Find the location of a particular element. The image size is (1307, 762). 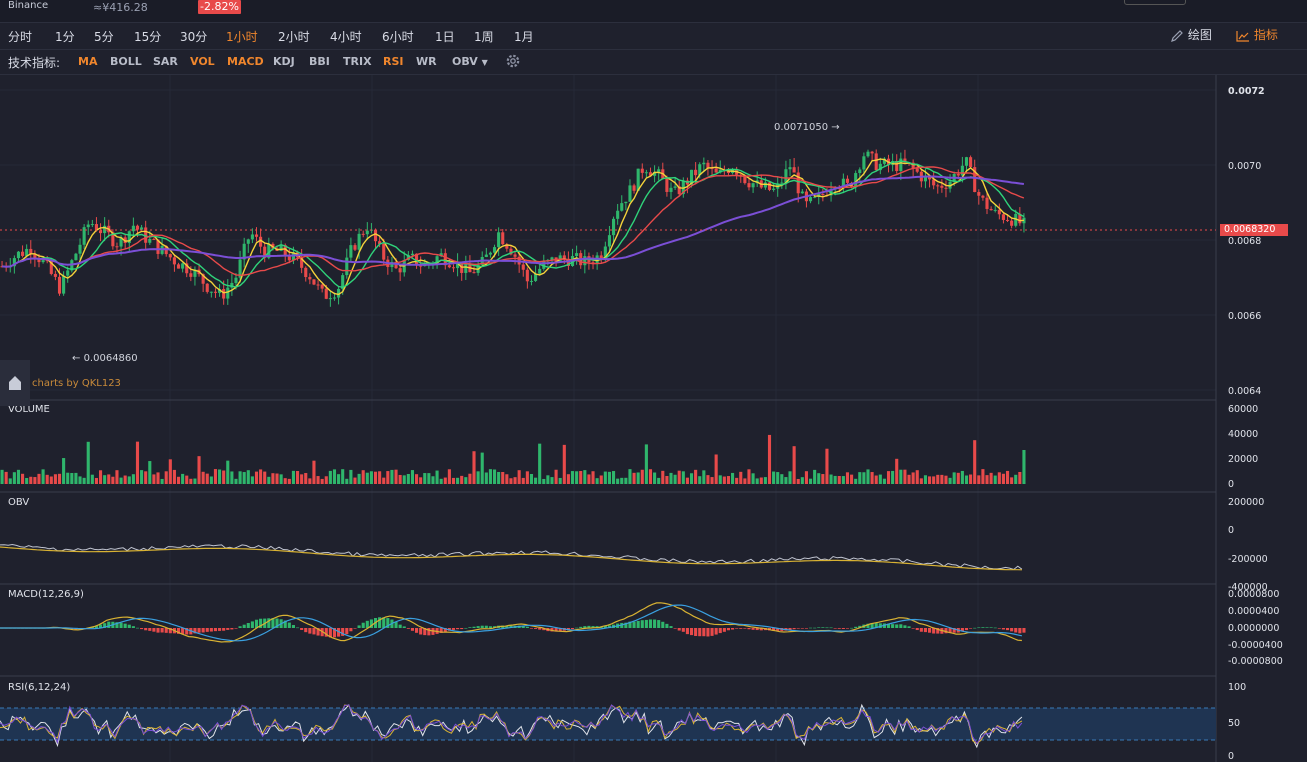

indicator-macd: MACD is located at coordinates (245, 61).